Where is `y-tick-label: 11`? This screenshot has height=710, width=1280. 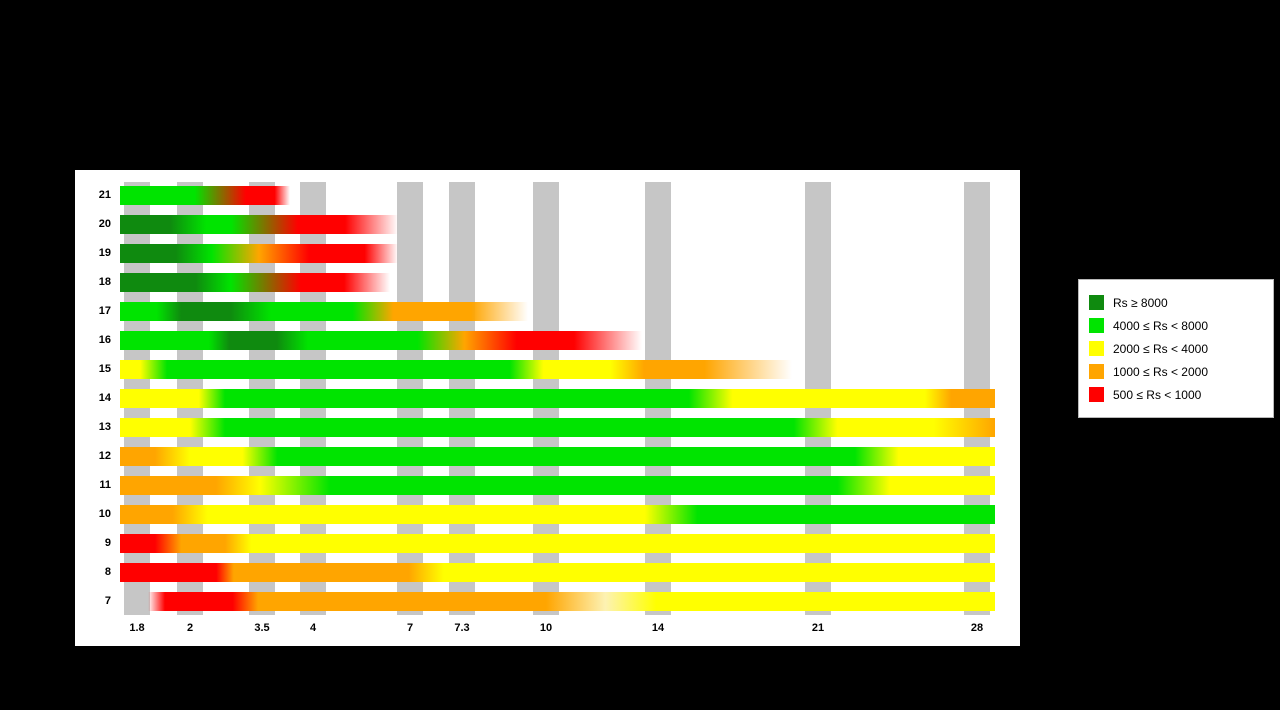
y-tick-label: 11 is located at coordinates (105, 485).